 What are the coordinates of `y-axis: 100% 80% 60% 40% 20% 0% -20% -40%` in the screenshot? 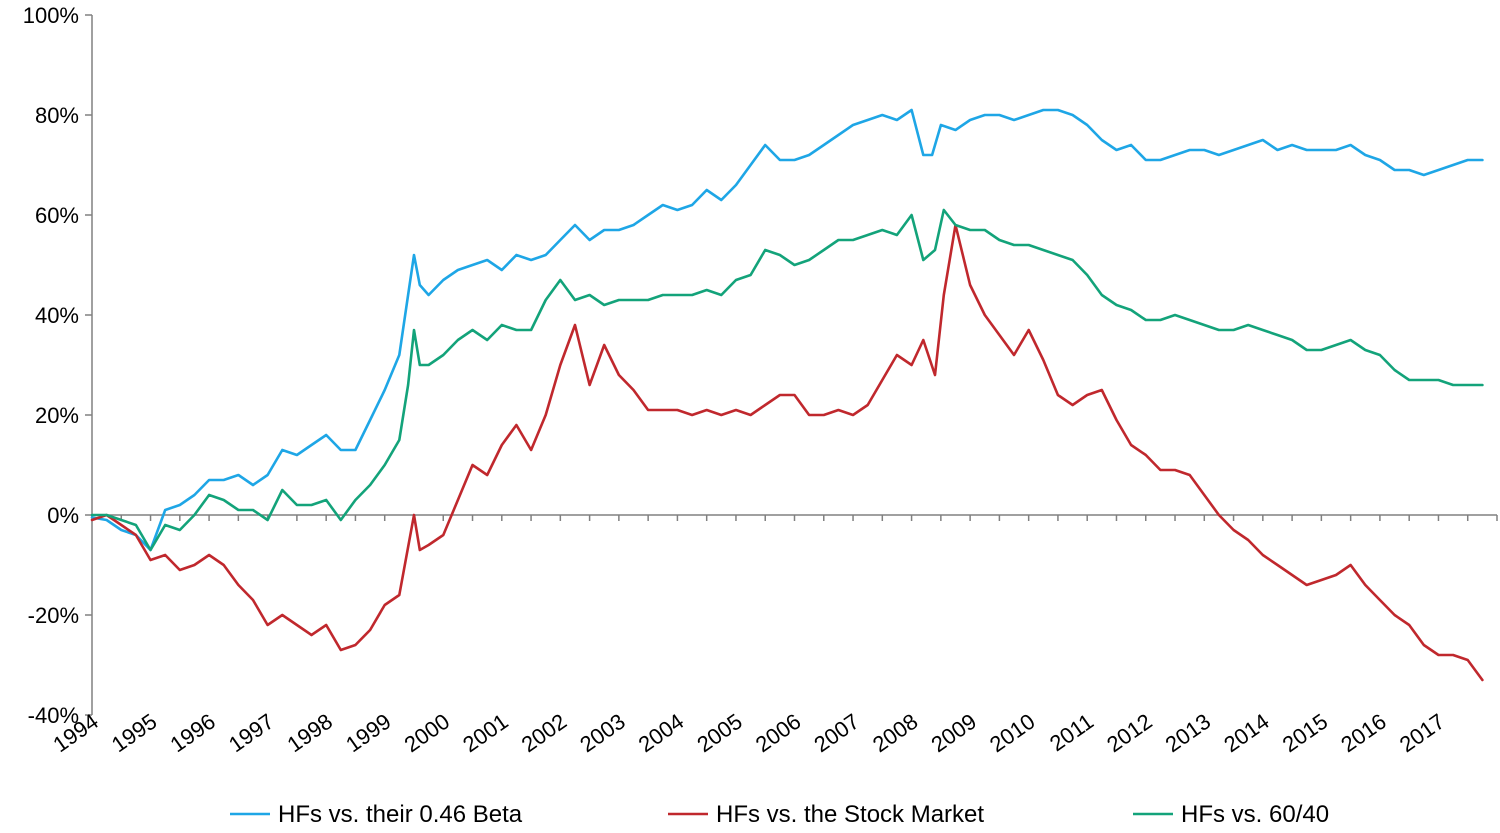 It's located at (58, 365).